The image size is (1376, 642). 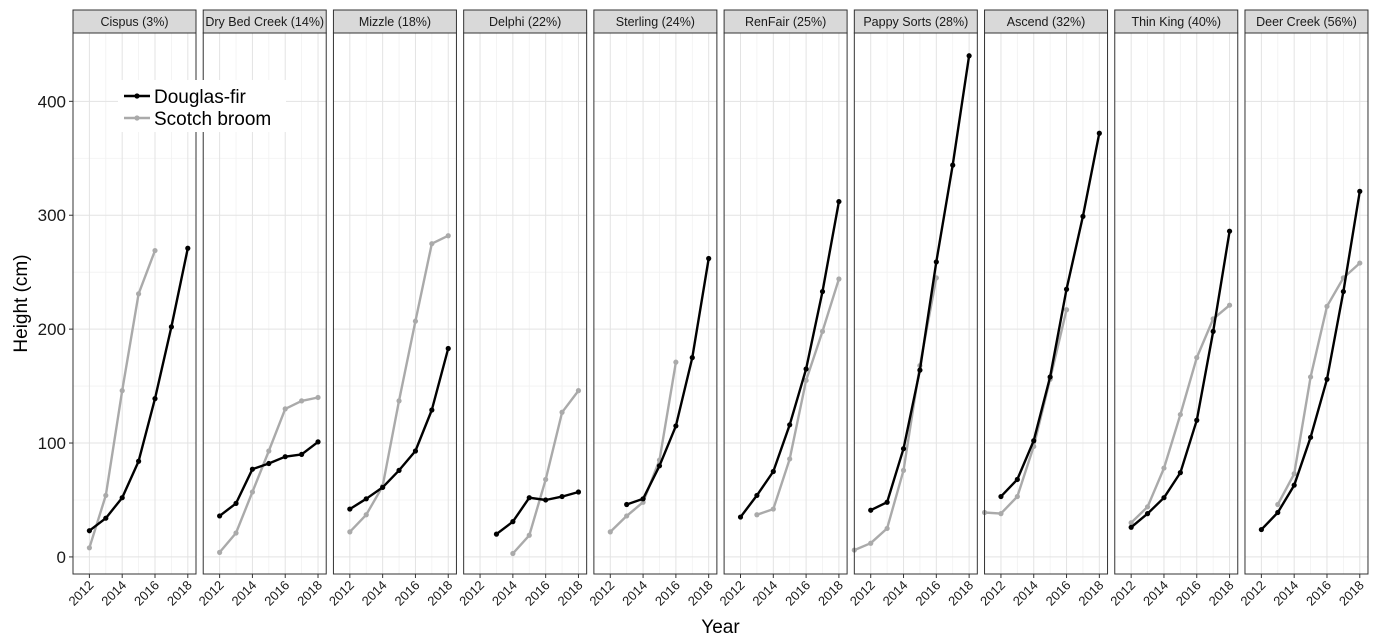 I want to click on y-tick-label: 400, so click(x=52, y=101).